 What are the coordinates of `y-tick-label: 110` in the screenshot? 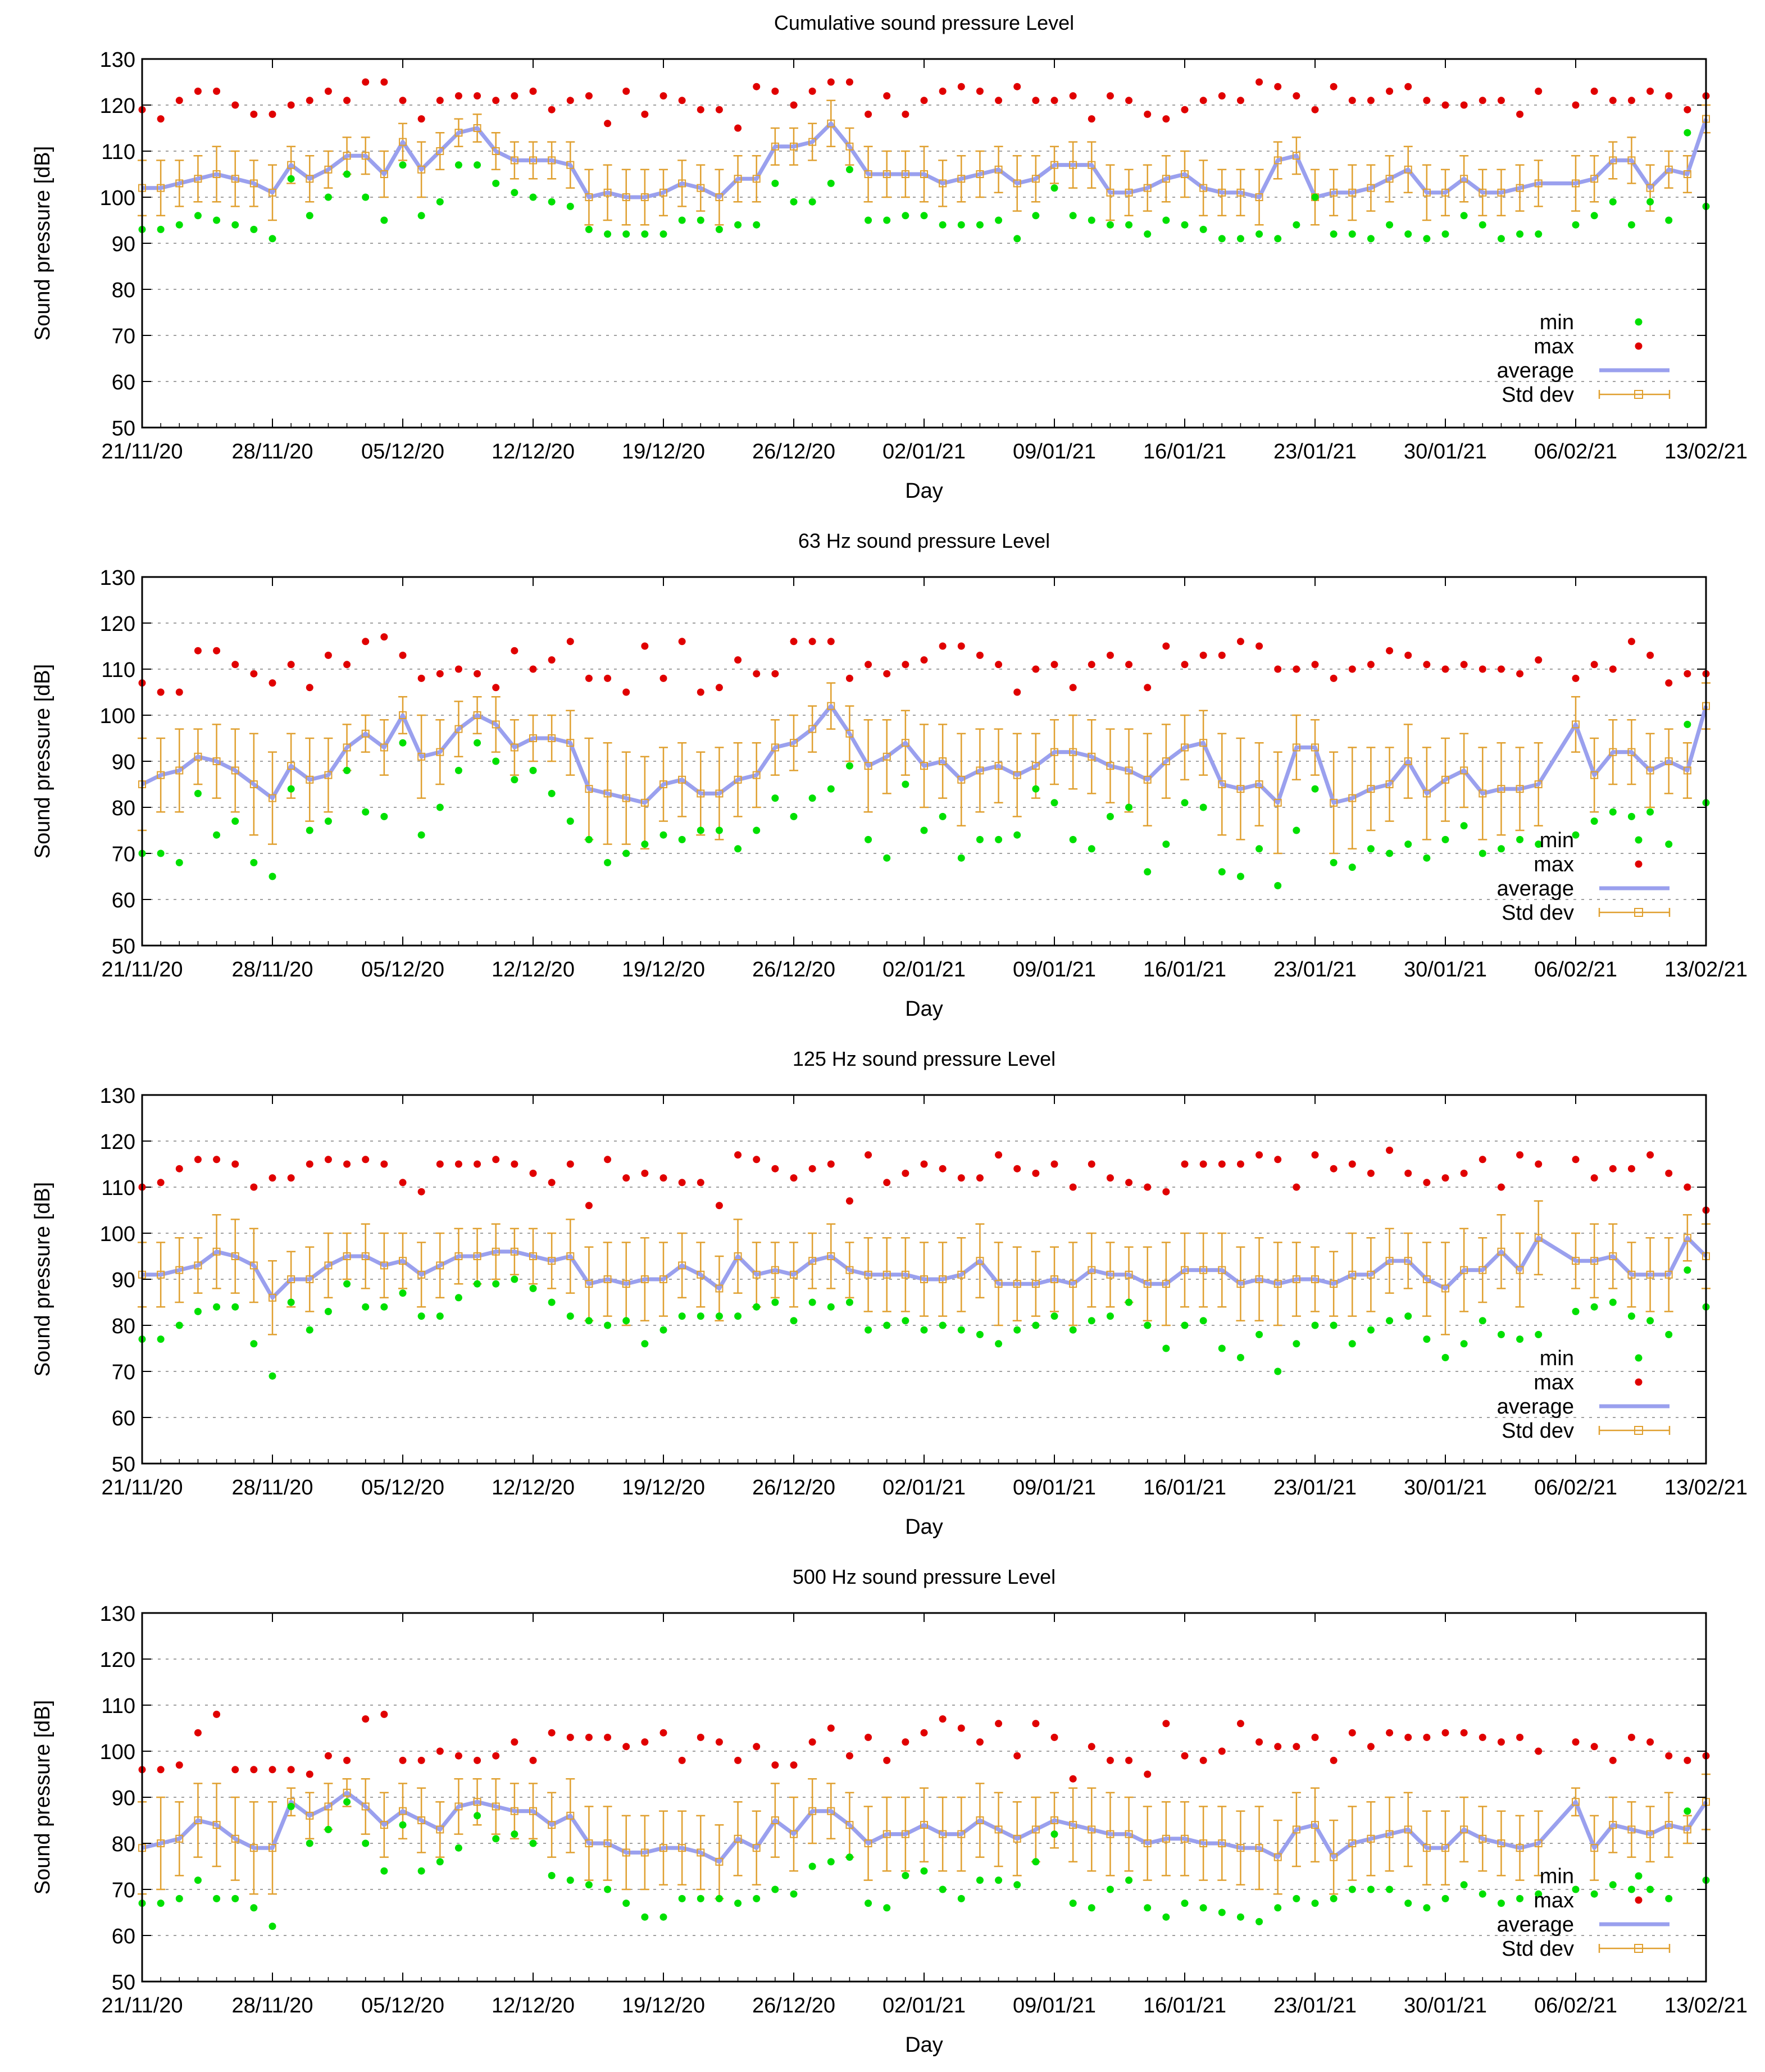 It's located at (118, 152).